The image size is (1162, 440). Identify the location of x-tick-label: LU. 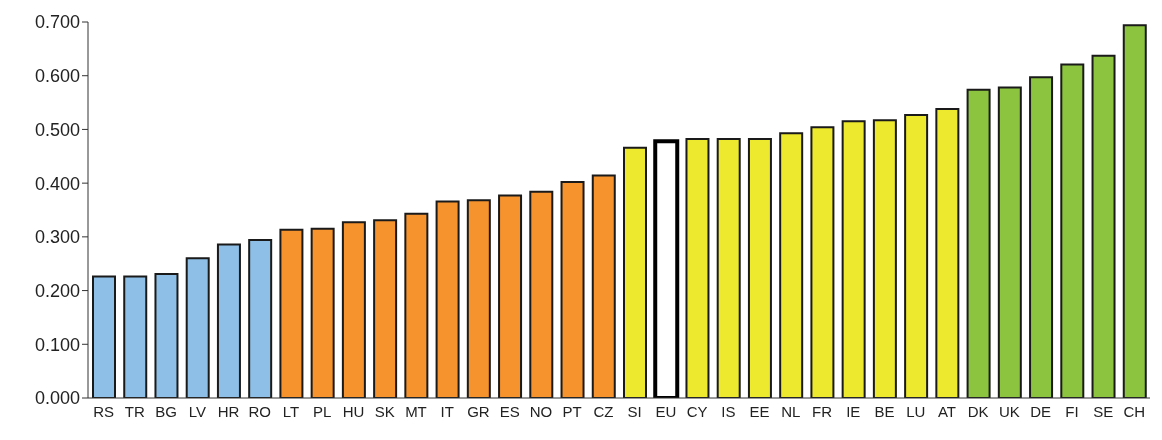
(916, 411).